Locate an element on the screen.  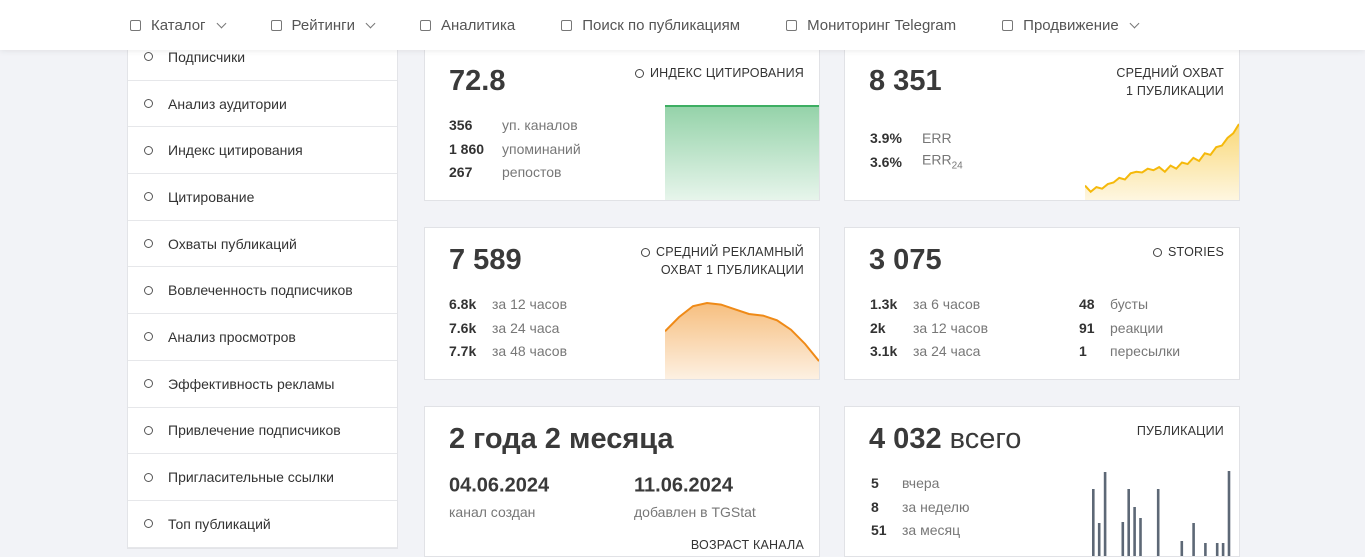
stat-text: за месяц is located at coordinates (931, 530).